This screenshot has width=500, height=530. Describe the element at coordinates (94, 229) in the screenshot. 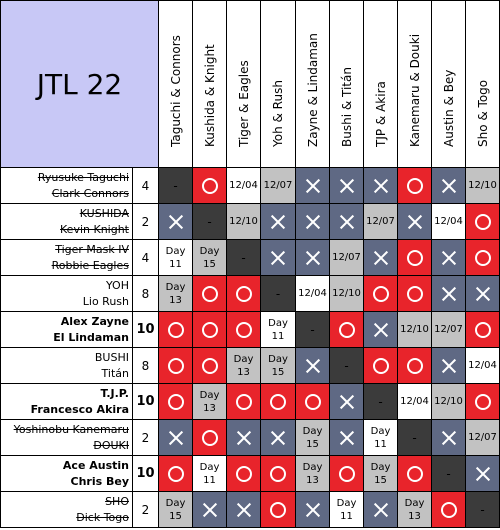

I see `wrestler-name: Kevin Knight` at that location.